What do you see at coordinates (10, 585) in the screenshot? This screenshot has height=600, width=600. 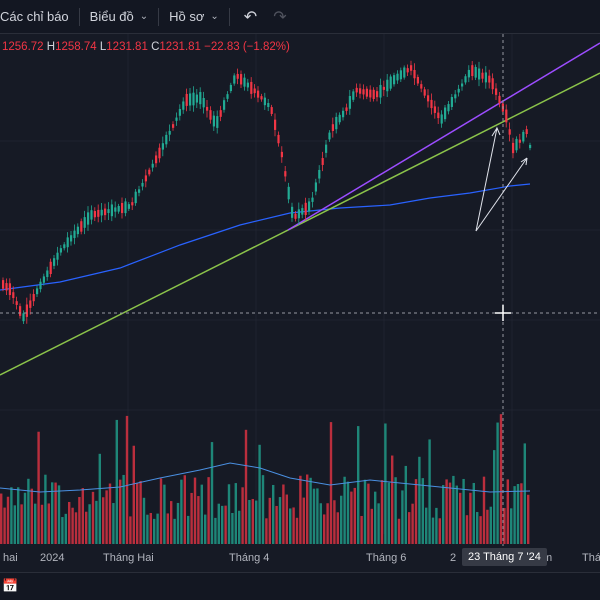 I see `calendar-range-icon: 📅` at bounding box center [10, 585].